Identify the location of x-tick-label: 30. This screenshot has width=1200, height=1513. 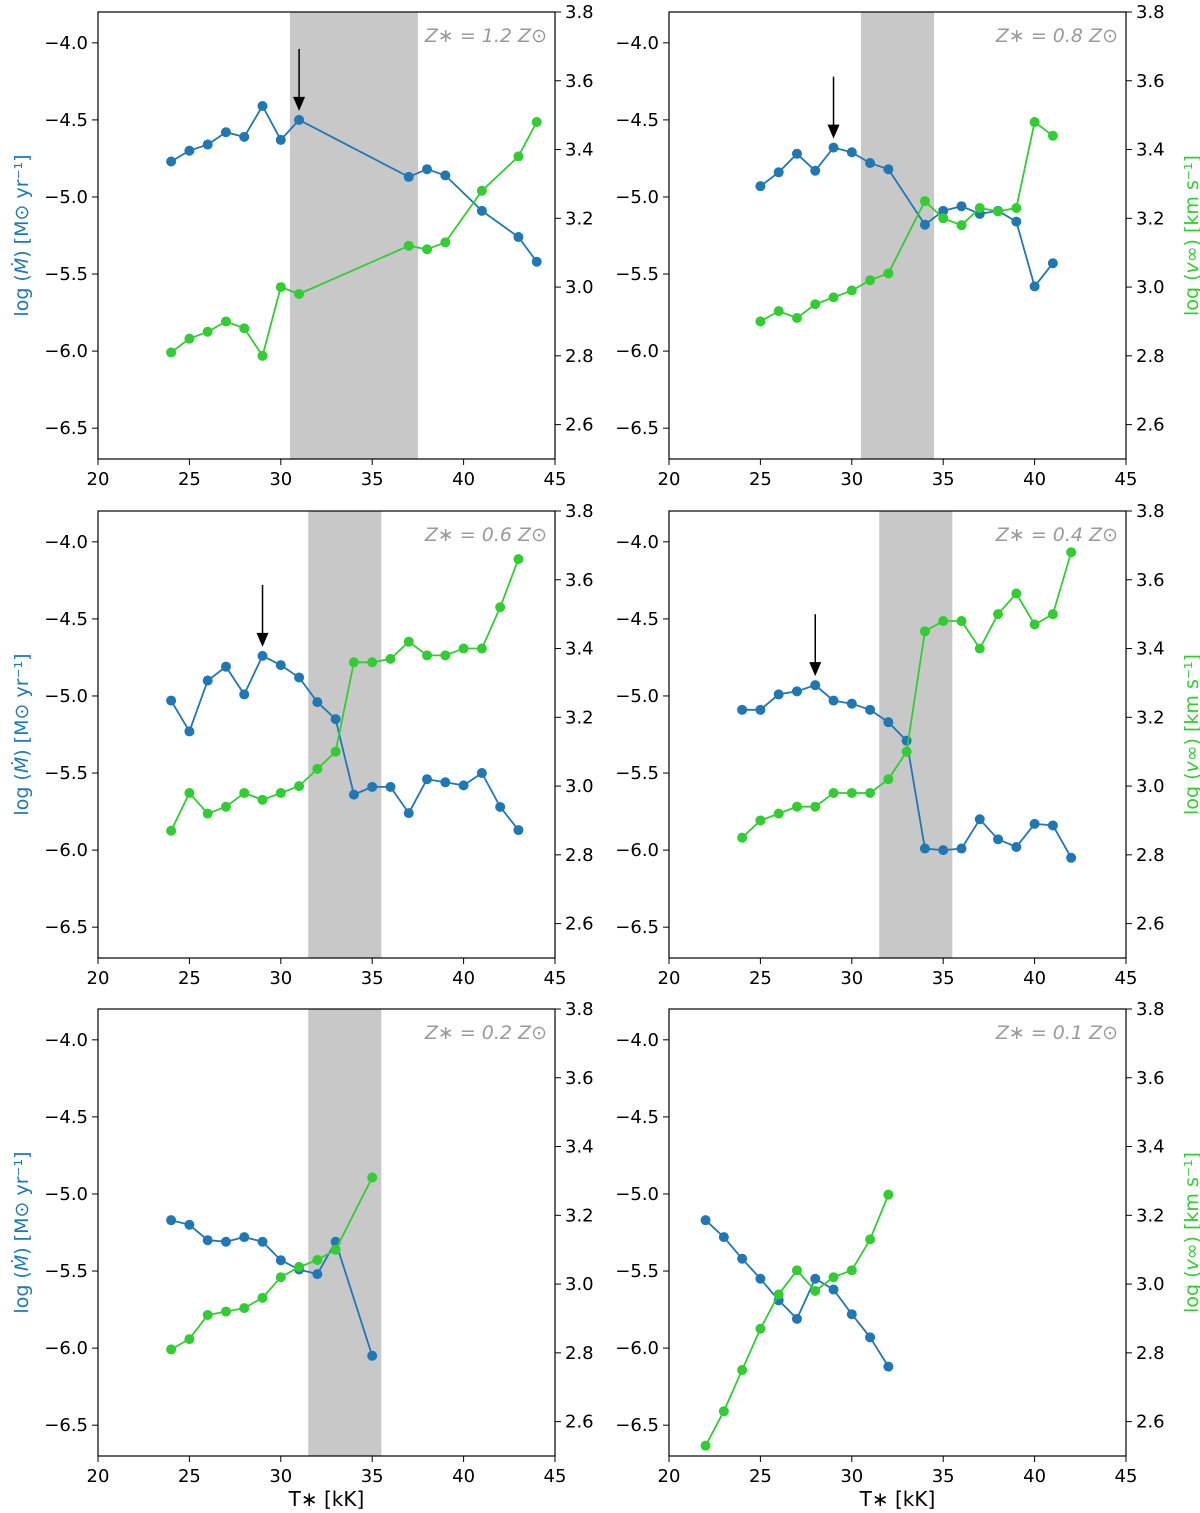
(280, 1476).